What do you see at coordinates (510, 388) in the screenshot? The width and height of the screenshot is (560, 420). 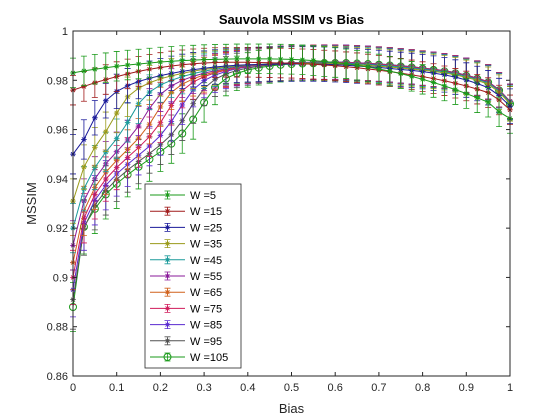 I see `x-tick-label: 1` at bounding box center [510, 388].